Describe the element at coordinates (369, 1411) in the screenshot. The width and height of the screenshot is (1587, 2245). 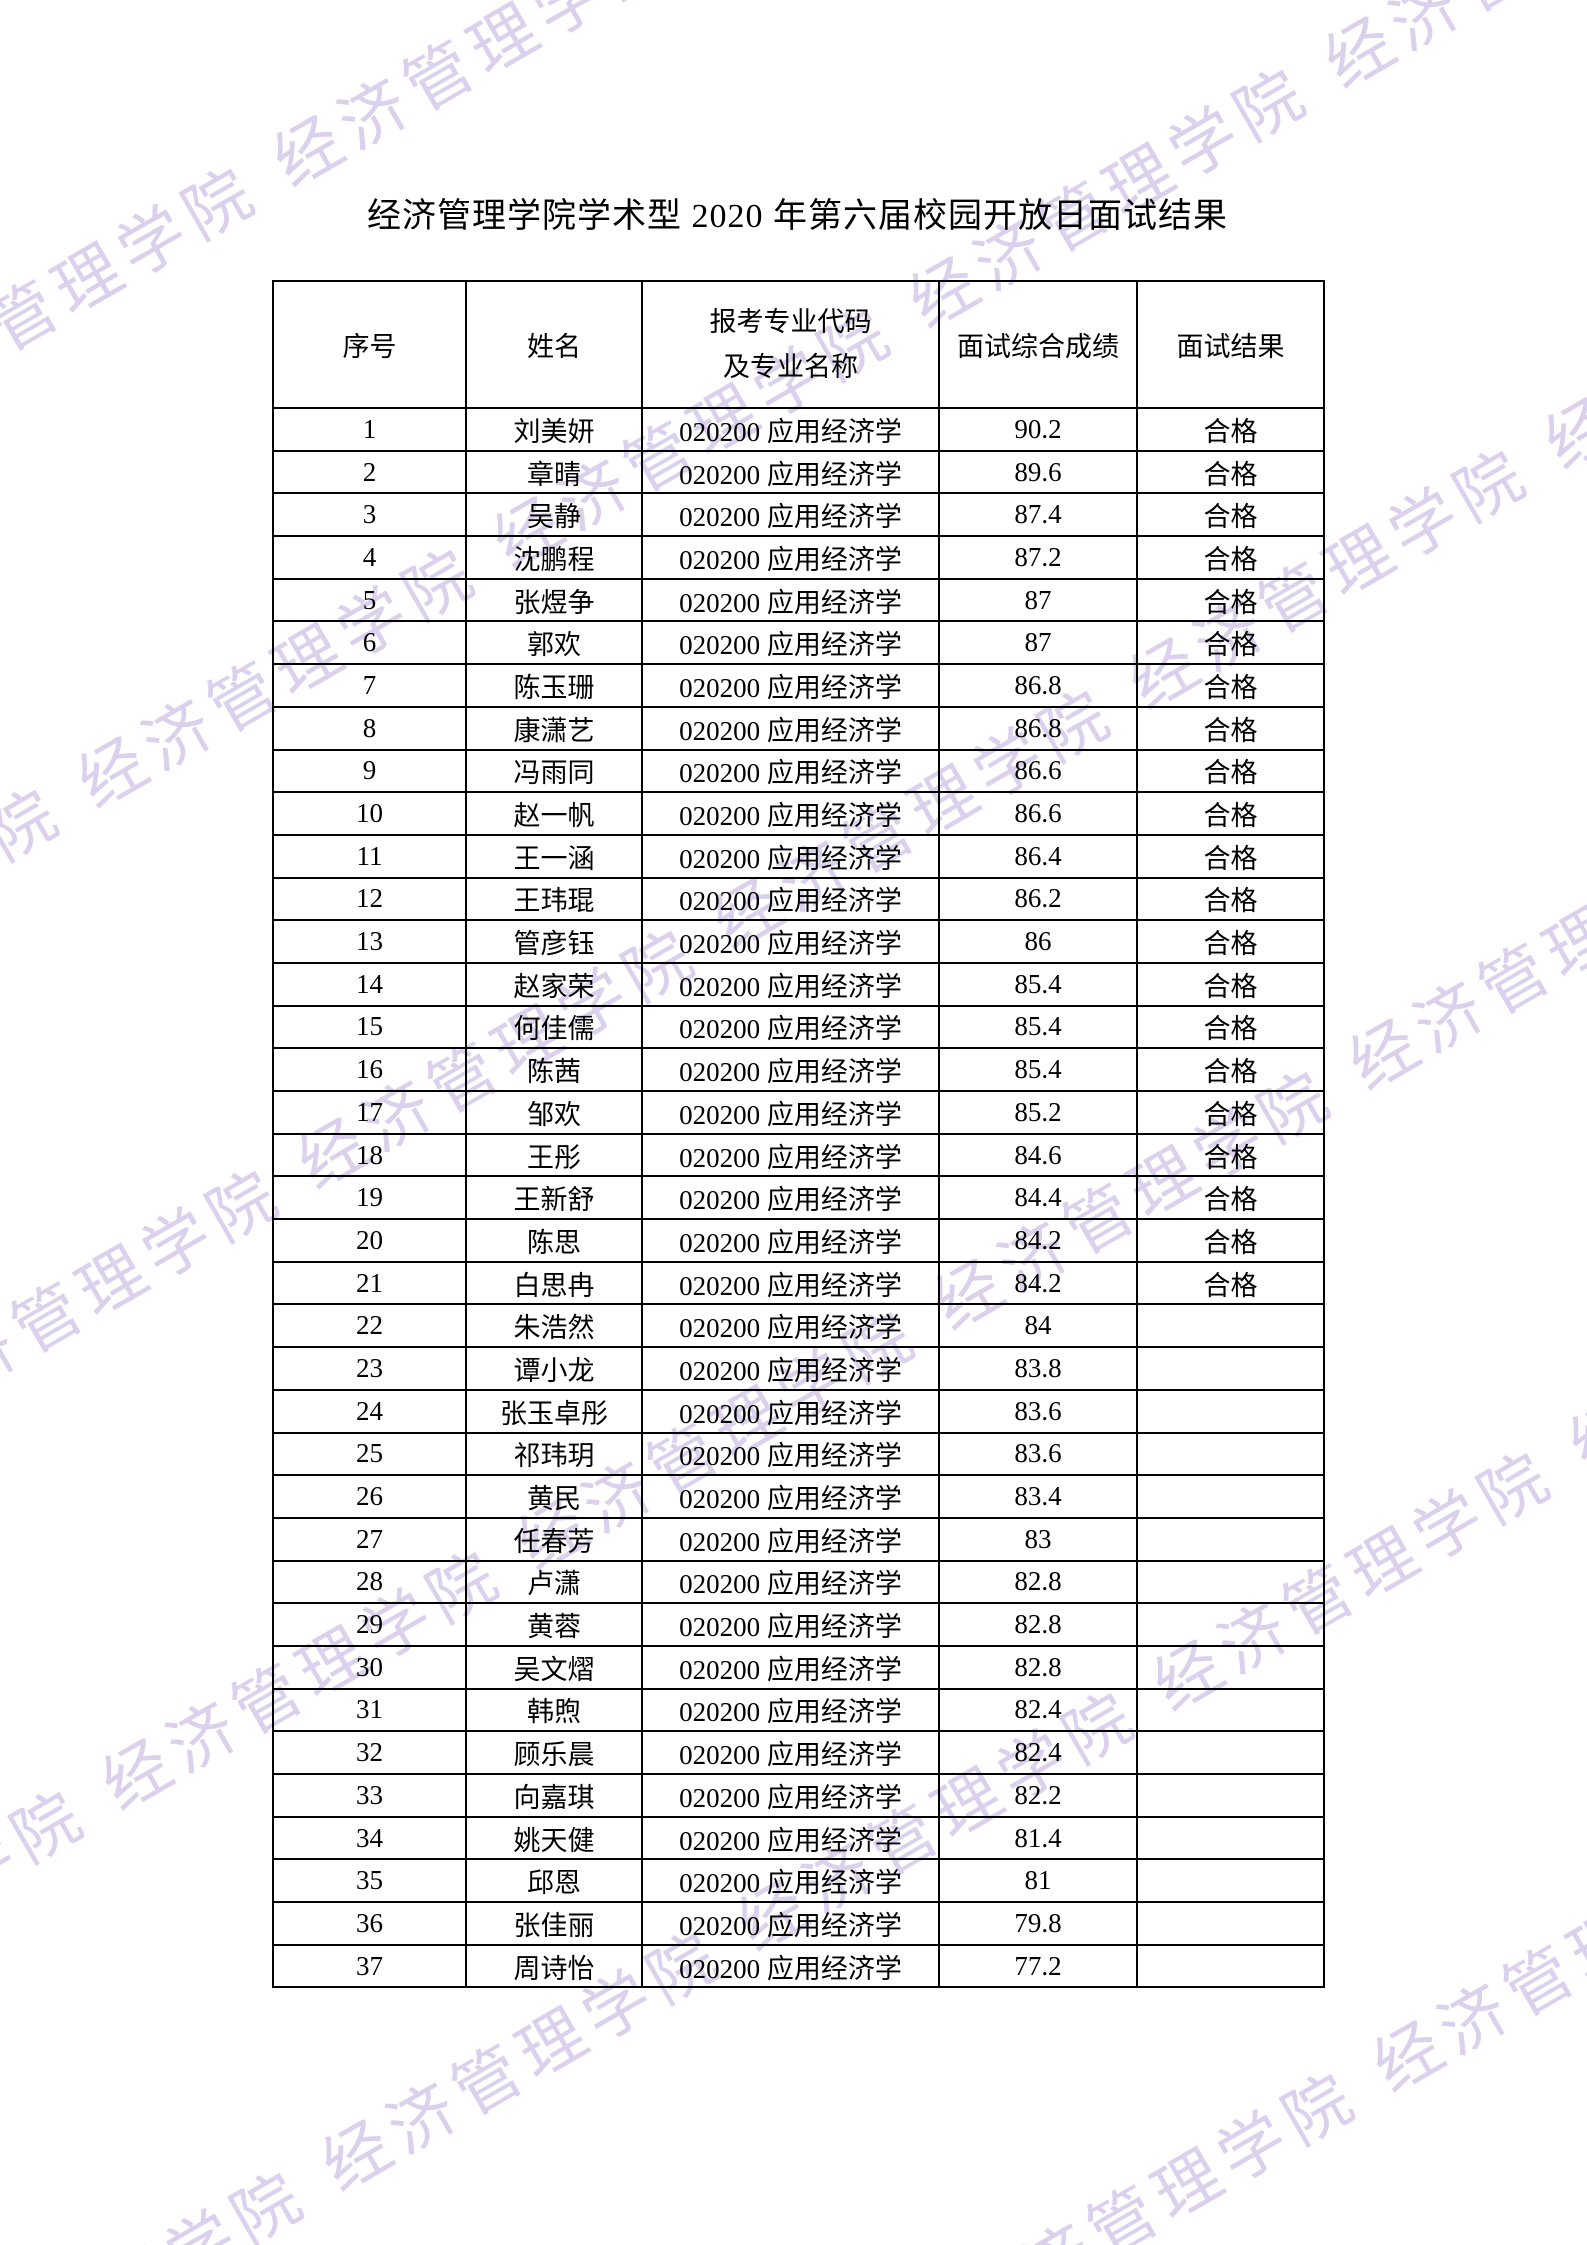
I see `cell-index: 24` at that location.